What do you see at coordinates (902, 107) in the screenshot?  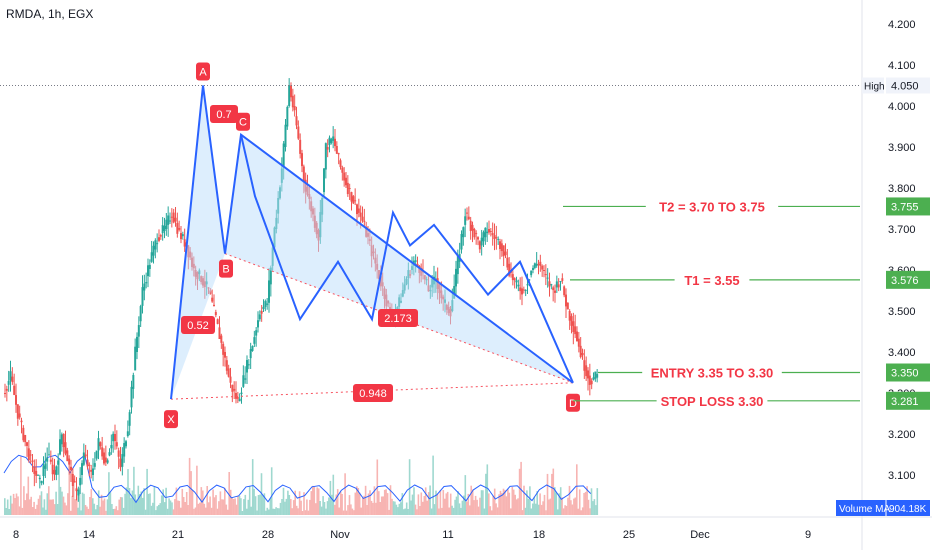 I see `y-tick-label: 4.000` at bounding box center [902, 107].